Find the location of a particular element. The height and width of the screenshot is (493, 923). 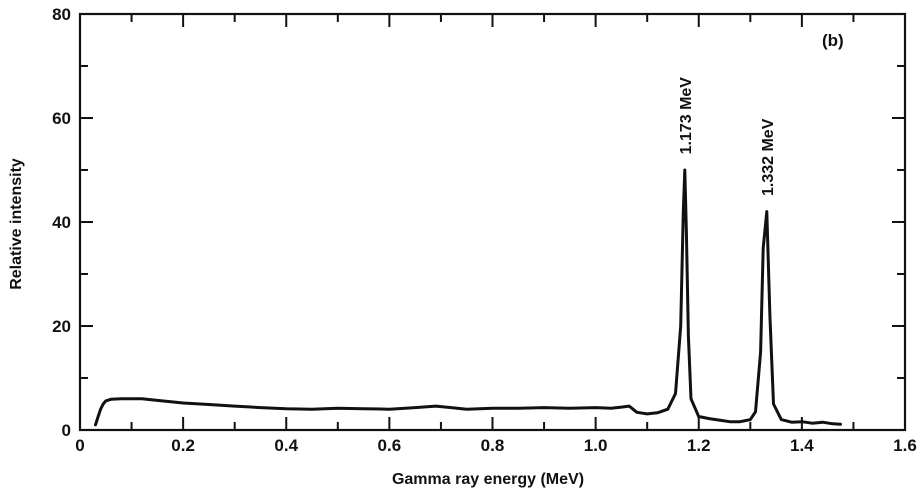

y-tick-label: 20 is located at coordinates (61, 326).